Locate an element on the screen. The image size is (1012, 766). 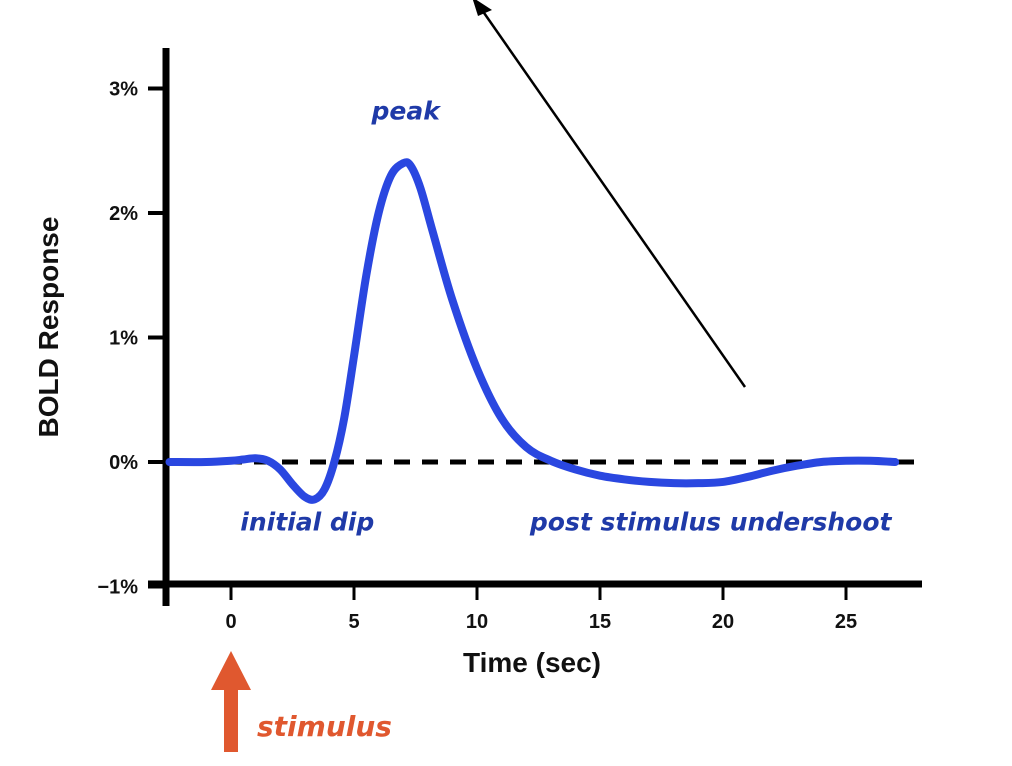
stimulus-arrow-icon is located at coordinates (231, 701).